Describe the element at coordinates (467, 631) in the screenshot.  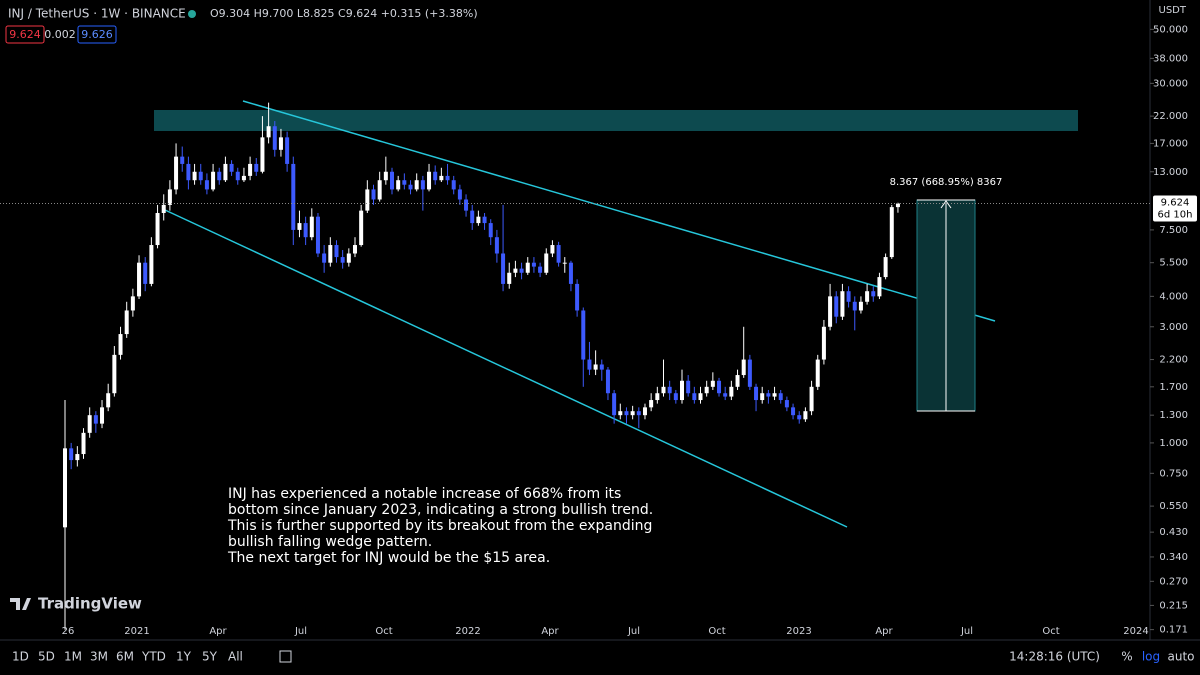
I see `time-label: 2022` at that location.